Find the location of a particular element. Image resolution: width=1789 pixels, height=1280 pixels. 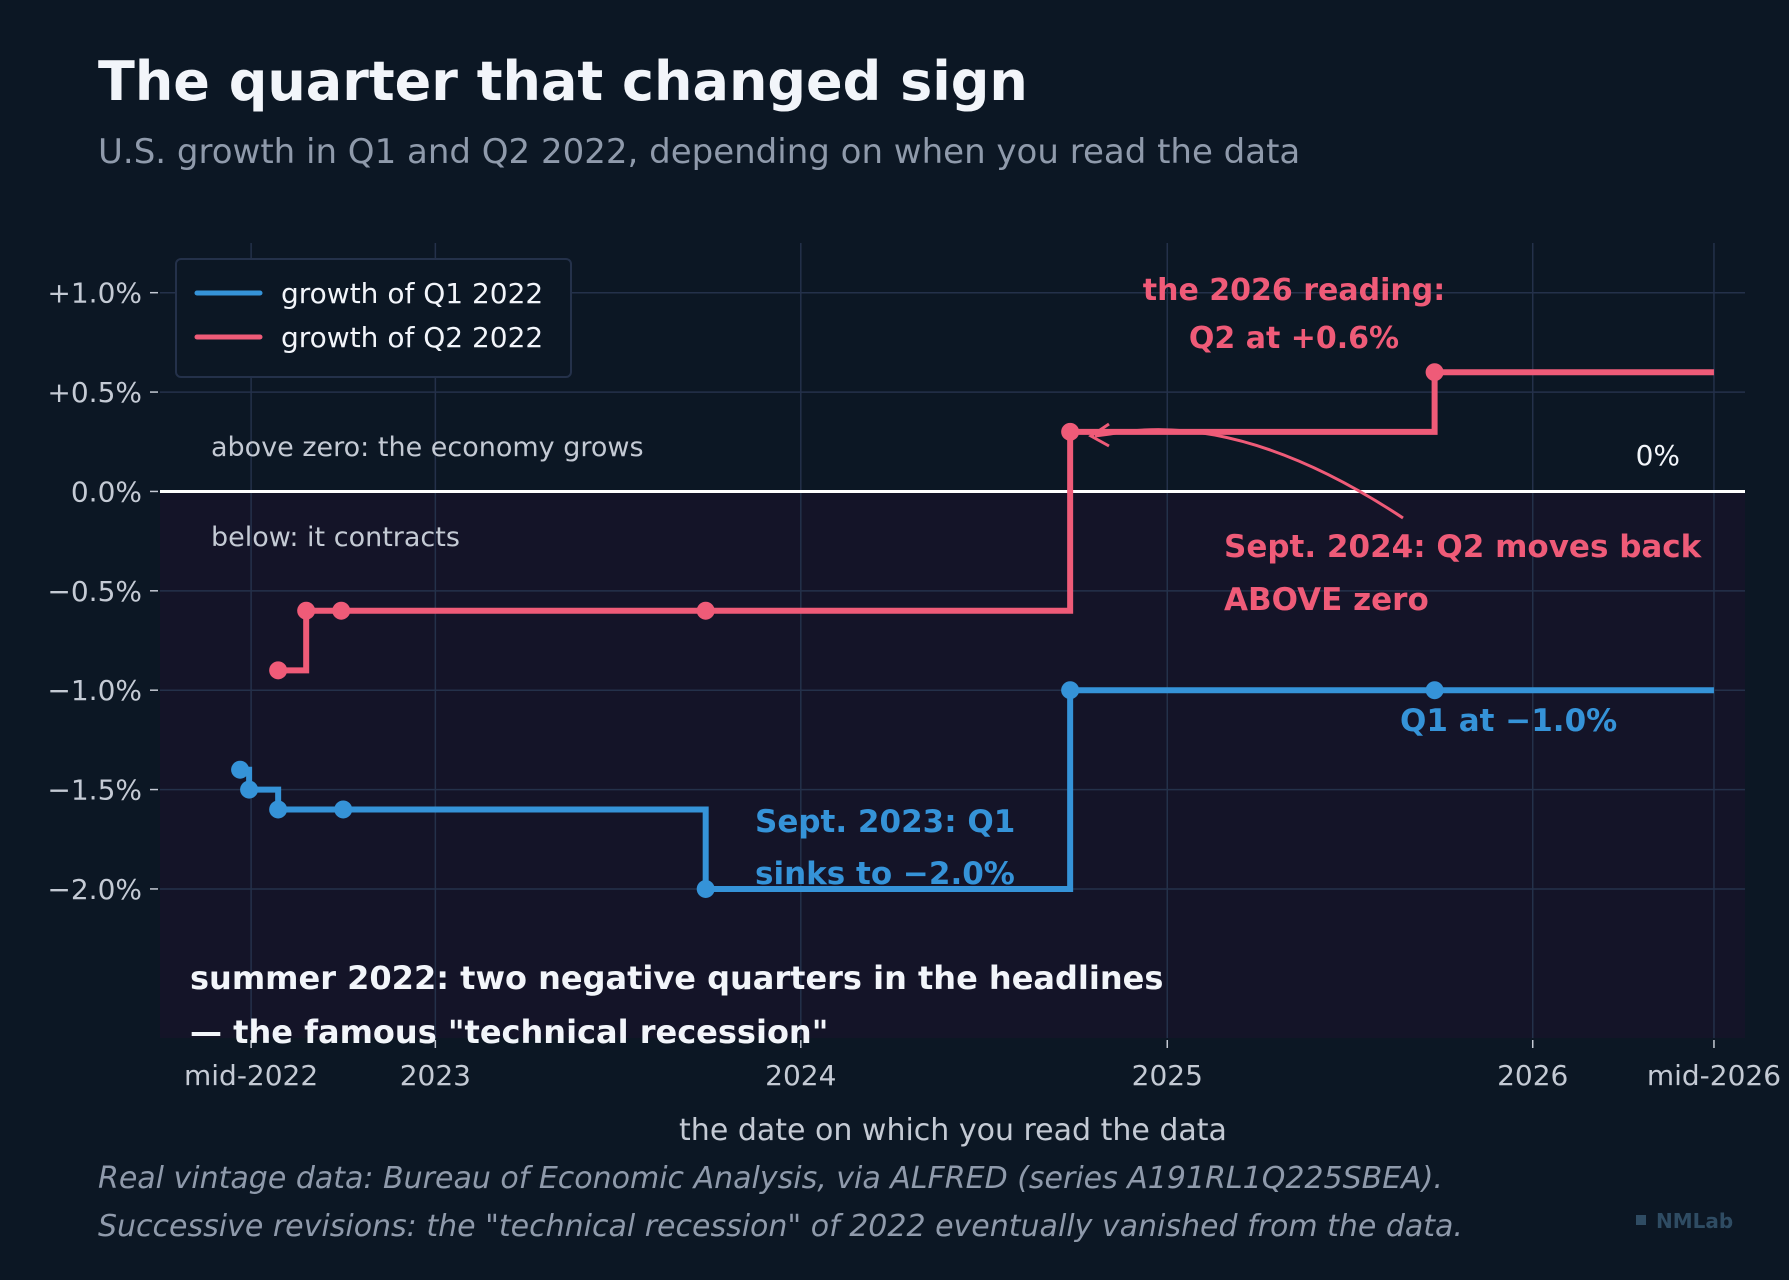

y-tick-label-6: −2.0% is located at coordinates (94, 889).